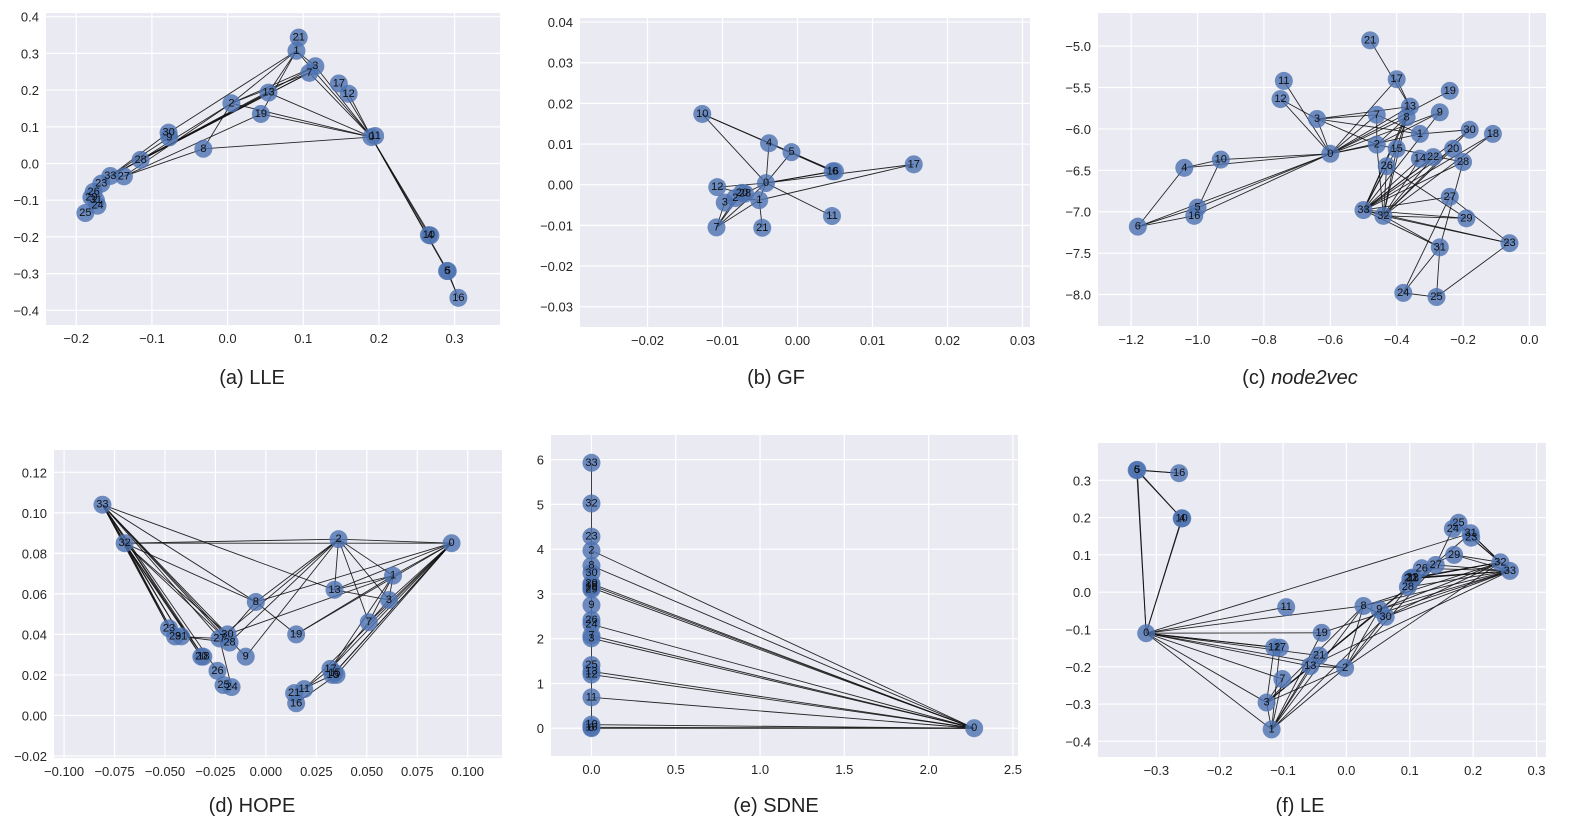 This screenshot has width=1573, height=827. I want to click on plot-area, so click(1322, 600).